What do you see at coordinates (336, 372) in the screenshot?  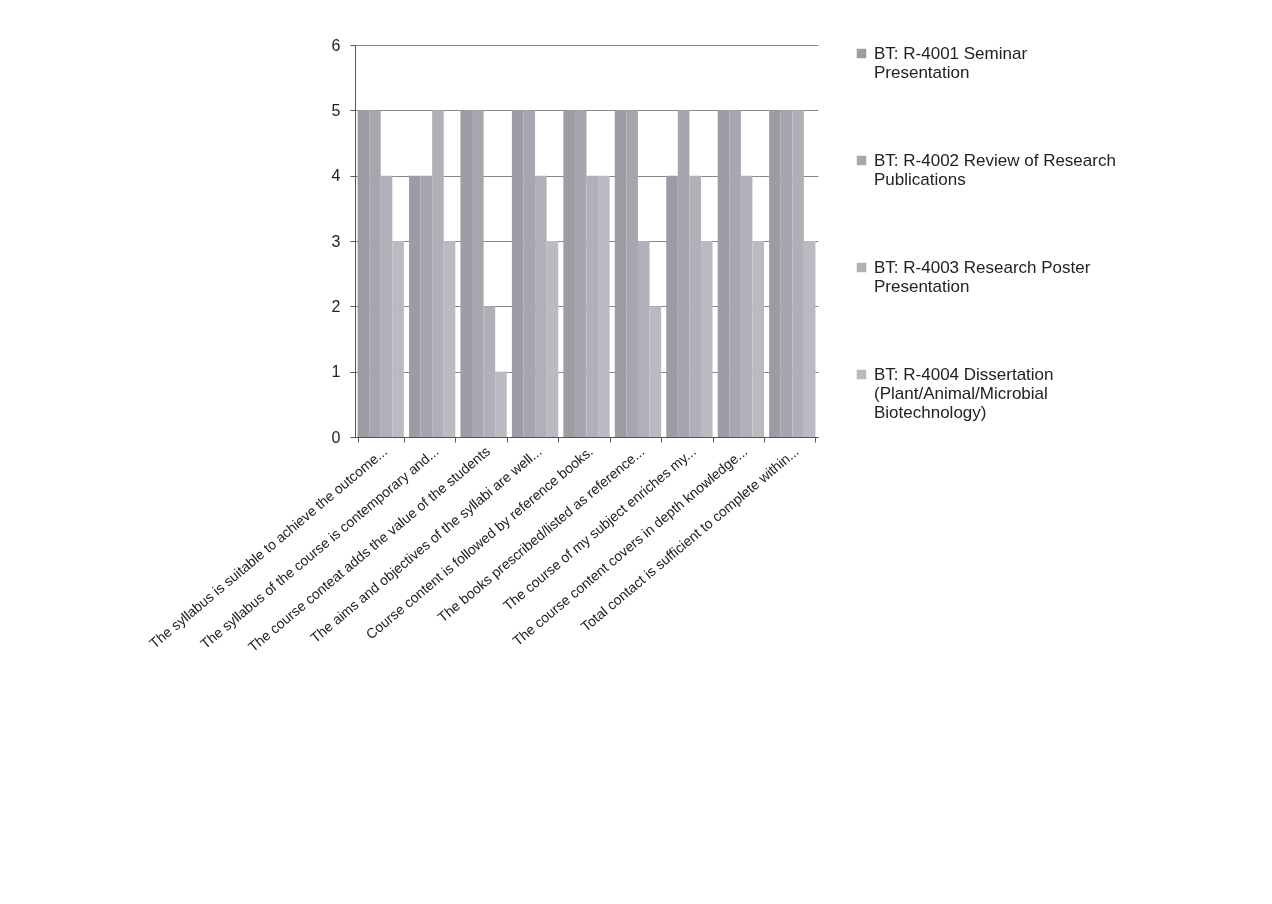 I see `y-tick-label: 1` at bounding box center [336, 372].